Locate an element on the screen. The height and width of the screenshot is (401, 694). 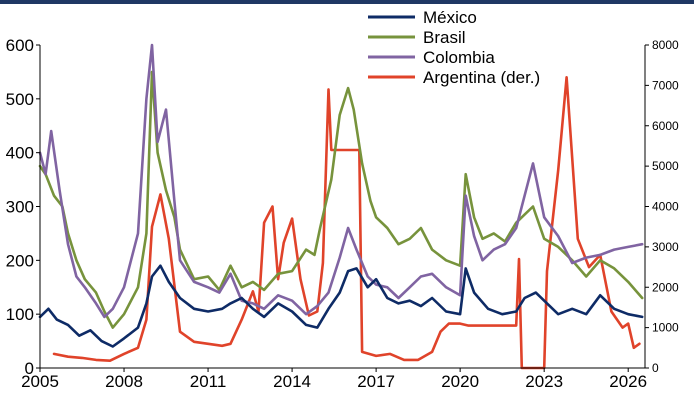
right-tick-label: 8000 is located at coordinates (665, 45).